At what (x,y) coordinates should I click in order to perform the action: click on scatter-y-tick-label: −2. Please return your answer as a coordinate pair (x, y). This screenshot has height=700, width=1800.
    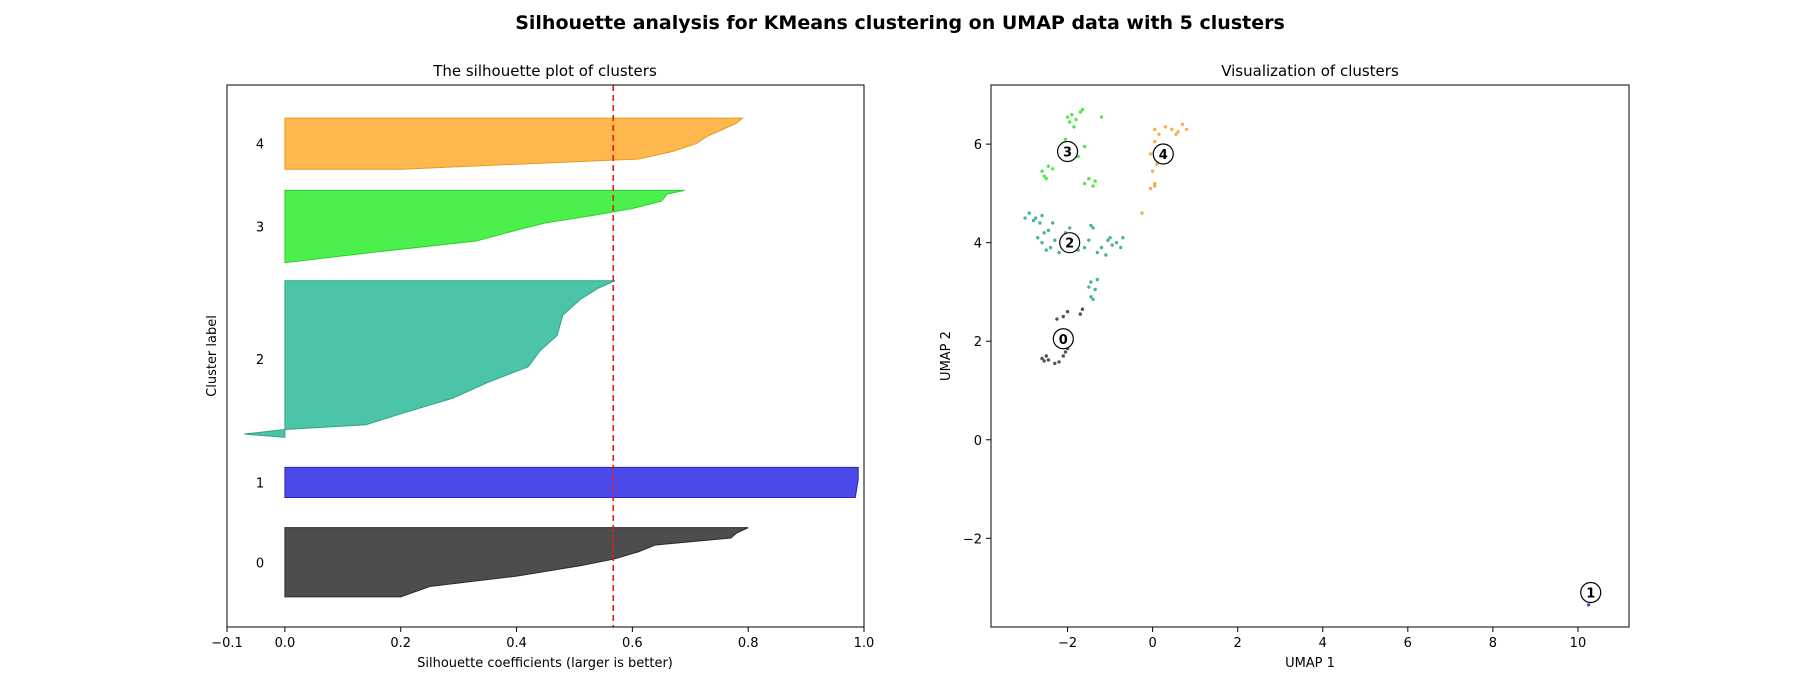
    Looking at the image, I should click on (972, 539).